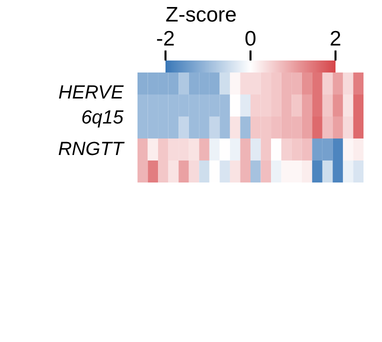  I want to click on color-bar-title: Z-score, so click(201, 15).